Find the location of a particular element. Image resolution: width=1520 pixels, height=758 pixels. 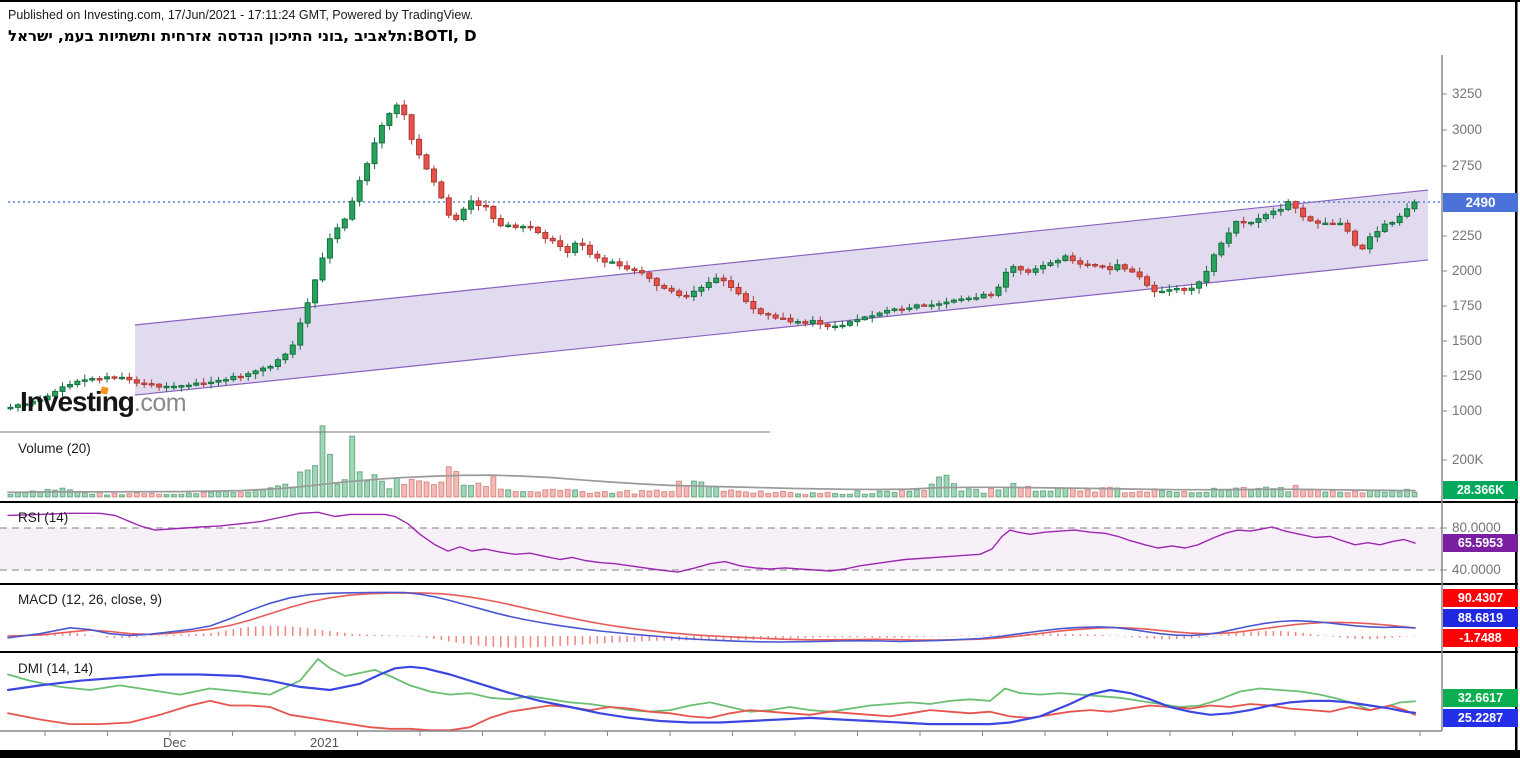

axis-label: 2000 is located at coordinates (1467, 270).